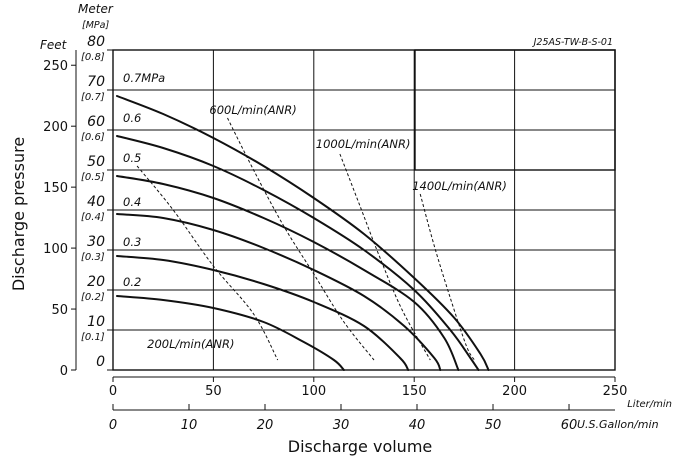  I want to click on x-axis-gallon-unit: U.S.Gallon/min, so click(618, 424).